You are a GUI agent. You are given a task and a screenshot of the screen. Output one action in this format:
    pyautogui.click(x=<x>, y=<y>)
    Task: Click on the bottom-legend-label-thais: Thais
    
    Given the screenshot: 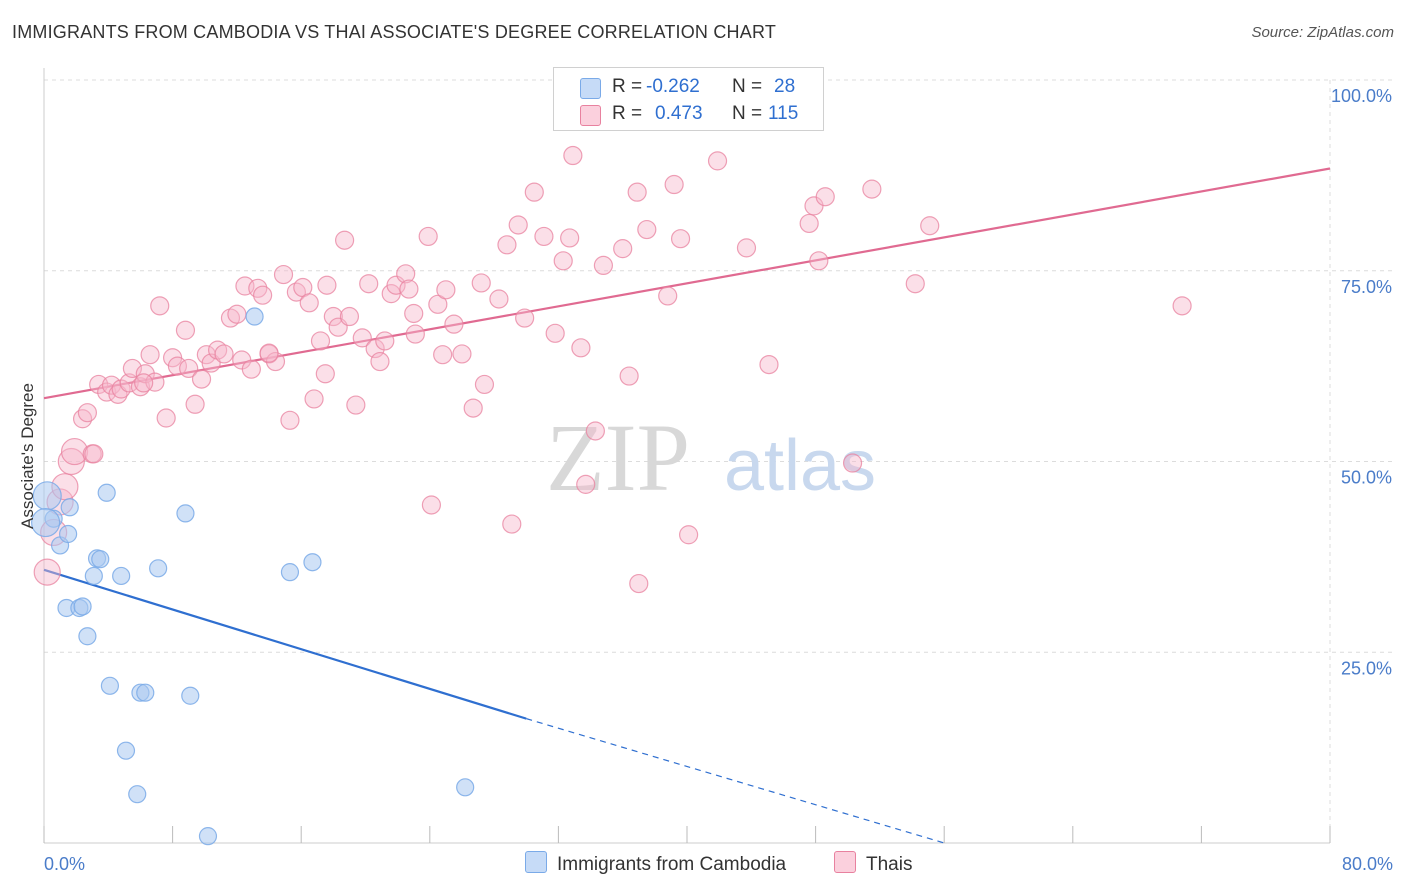 What is the action you would take?
    pyautogui.click(x=889, y=864)
    